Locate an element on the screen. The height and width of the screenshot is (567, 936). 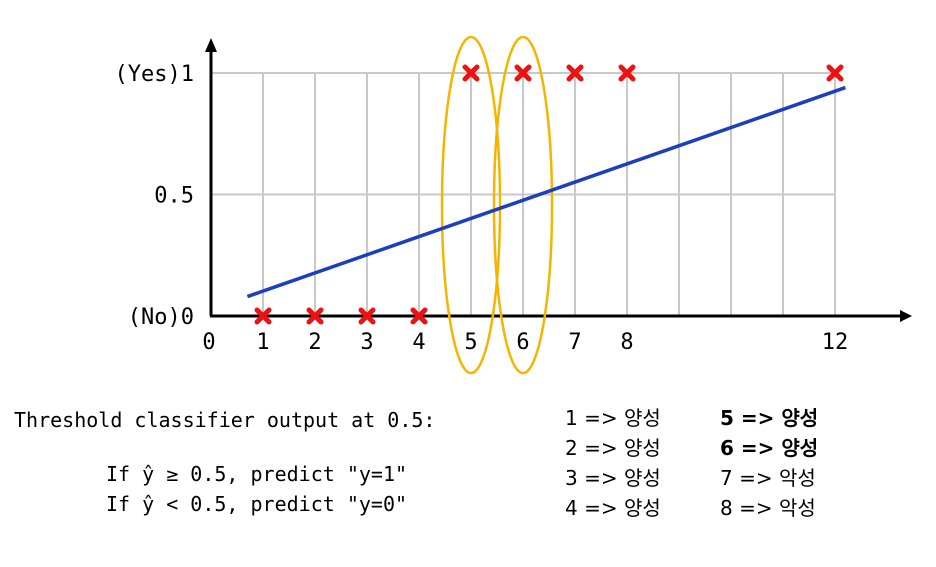
mapping-item: 7 => 악성 is located at coordinates (768, 478).